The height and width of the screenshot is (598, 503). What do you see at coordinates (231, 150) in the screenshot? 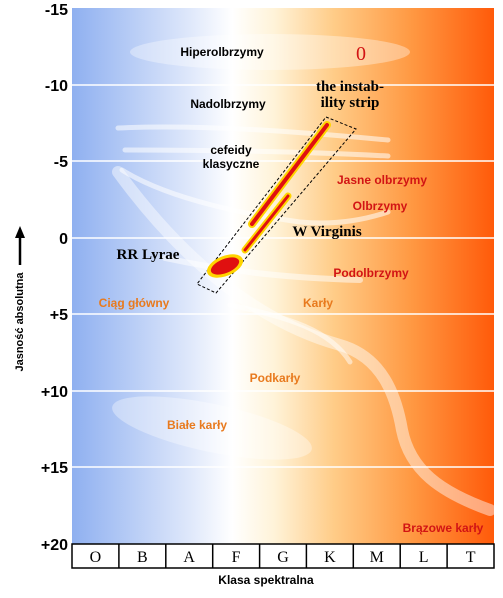
I see `label-cepheids-line1: cefeidy` at bounding box center [231, 150].